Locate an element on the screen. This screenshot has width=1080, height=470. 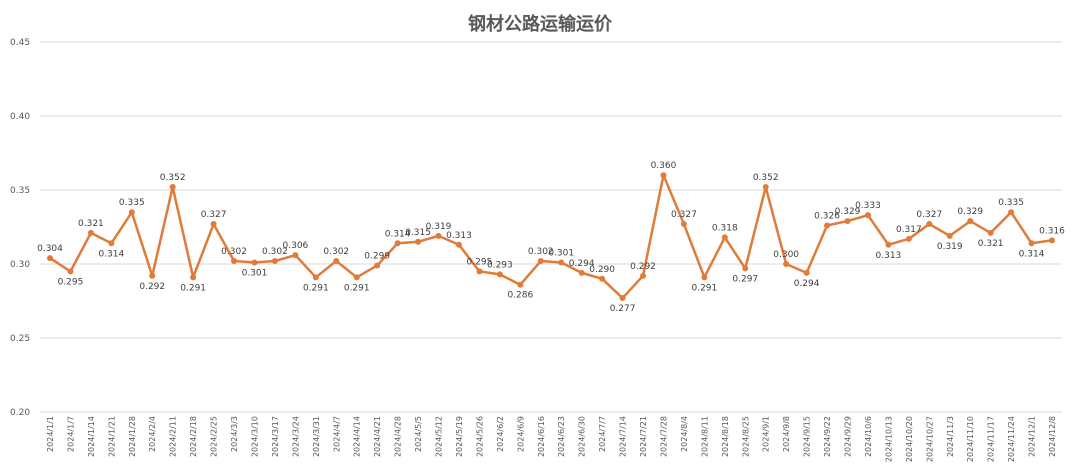
data-label-2: 0.321 is located at coordinates (91, 224).